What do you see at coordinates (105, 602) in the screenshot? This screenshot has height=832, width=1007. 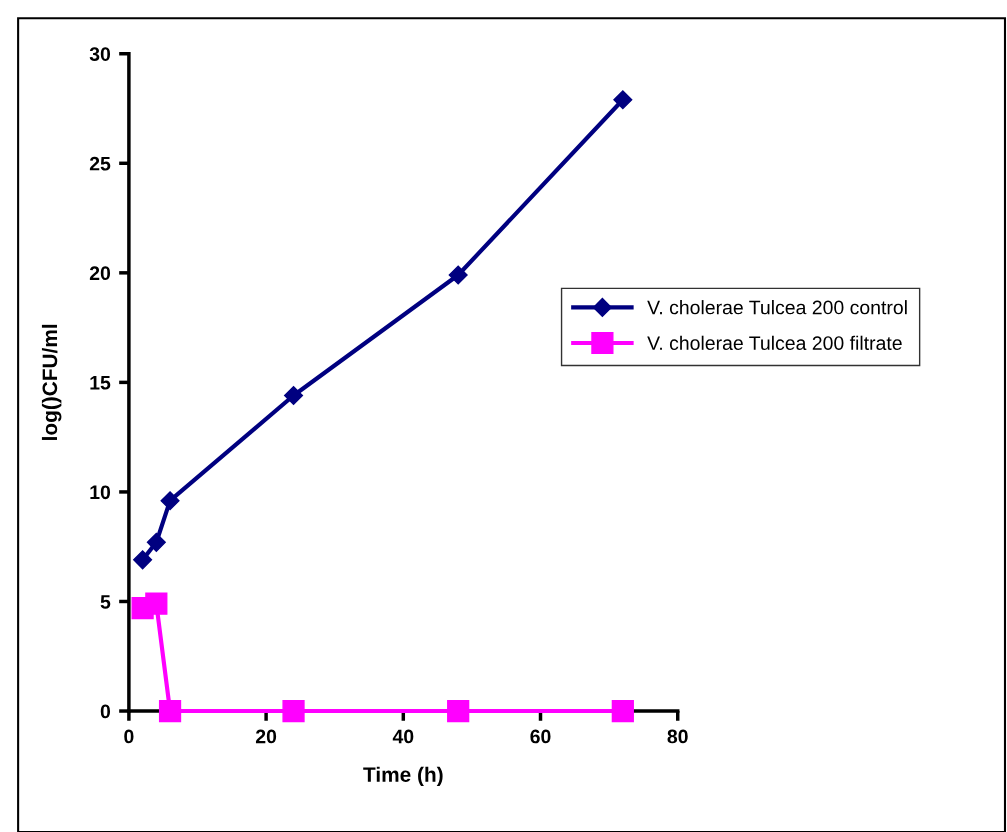 I see `y-tick-label: 5` at bounding box center [105, 602].